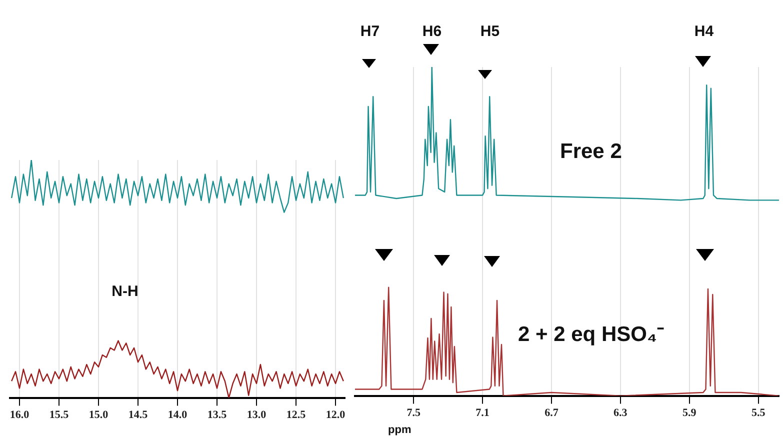 This screenshot has height=439, width=783. I want to click on text: H6, so click(432, 31).